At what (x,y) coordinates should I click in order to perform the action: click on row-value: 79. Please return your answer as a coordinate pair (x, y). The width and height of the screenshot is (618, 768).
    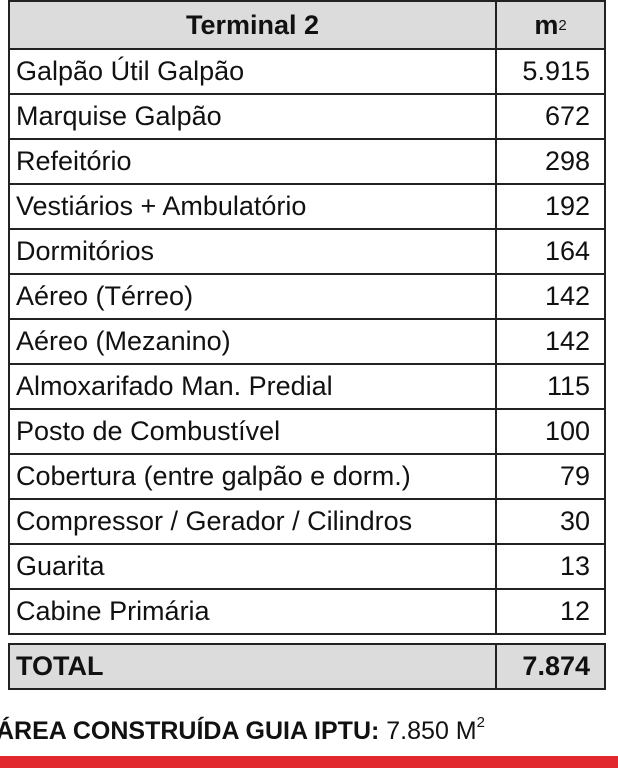
    Looking at the image, I should click on (550, 476).